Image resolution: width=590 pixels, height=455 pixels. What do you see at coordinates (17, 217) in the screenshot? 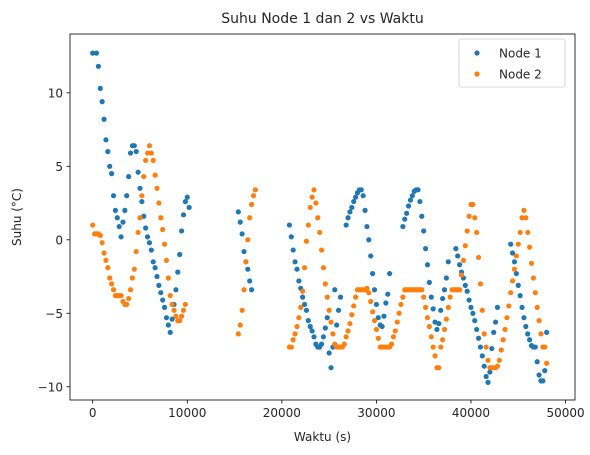
I see `y-axis-label: Suhu (°C)` at bounding box center [17, 217].